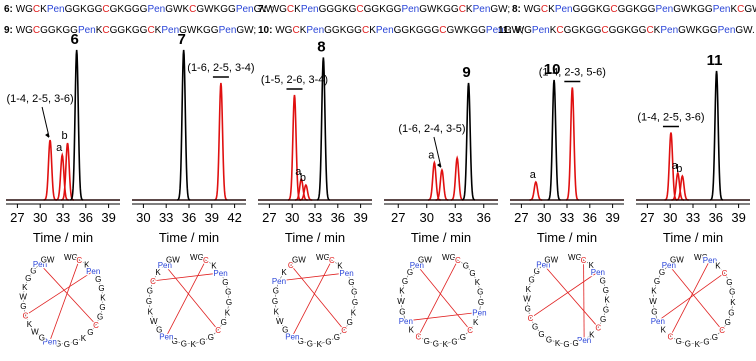 The height and width of the screenshot is (361, 756). Describe the element at coordinates (8, 30) in the screenshot. I see `sequence-number: 9:` at that location.